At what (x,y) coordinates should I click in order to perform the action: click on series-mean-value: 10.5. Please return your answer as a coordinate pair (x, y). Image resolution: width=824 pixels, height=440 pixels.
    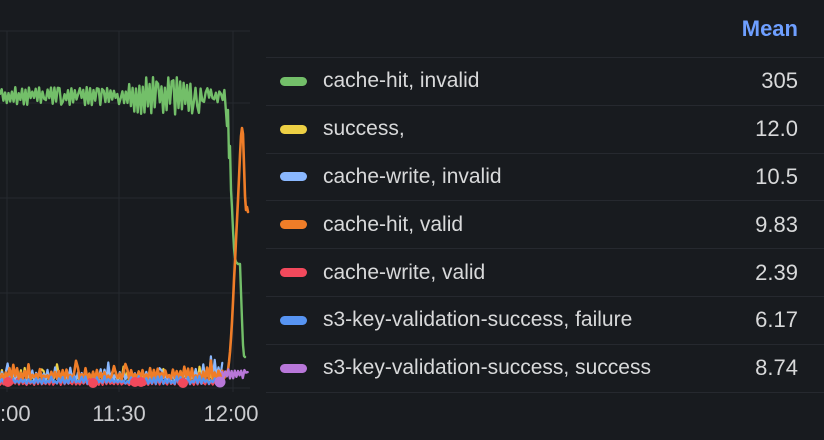
    Looking at the image, I should click on (776, 176).